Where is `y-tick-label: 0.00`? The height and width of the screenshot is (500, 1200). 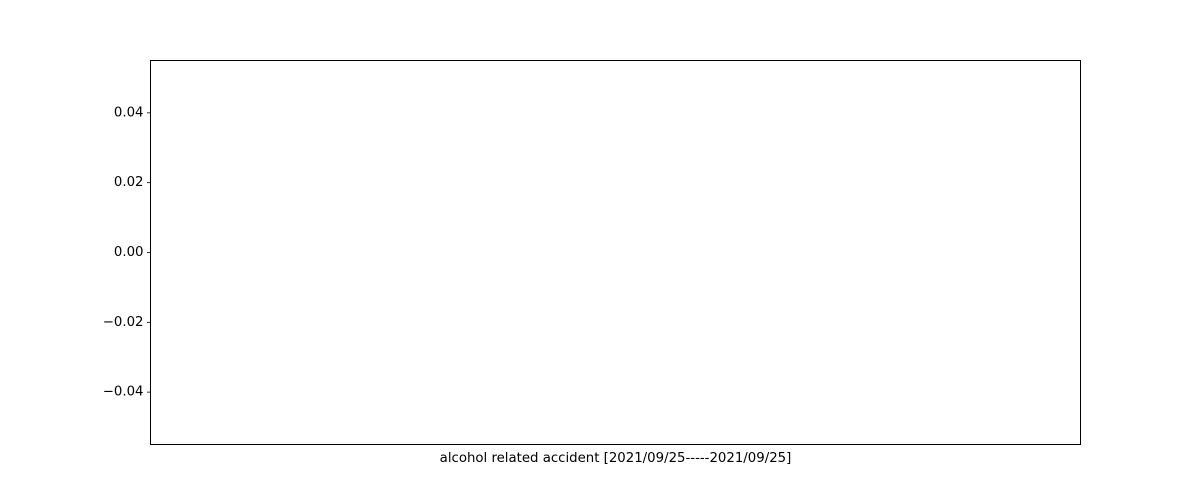
y-tick-label: 0.00 is located at coordinates (129, 252).